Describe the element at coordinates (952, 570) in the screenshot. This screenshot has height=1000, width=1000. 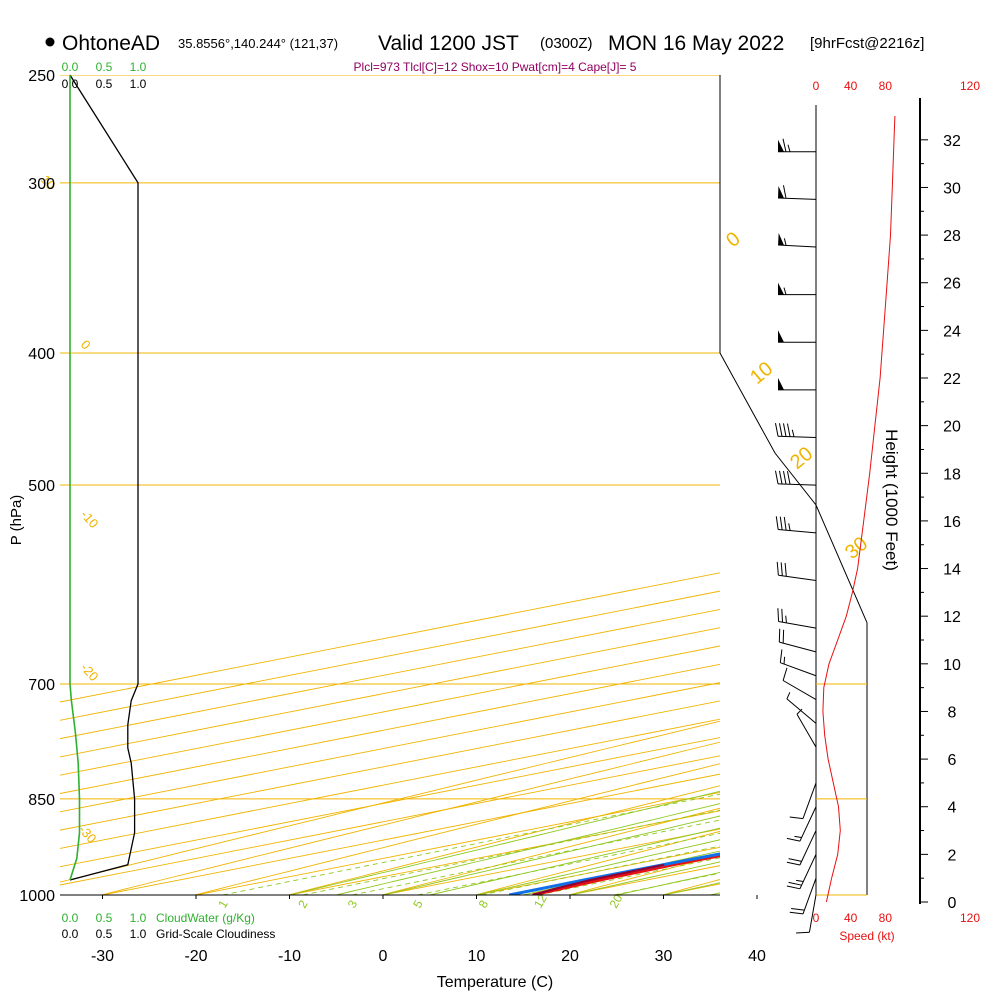
I see `height-tick-label: 14` at that location.